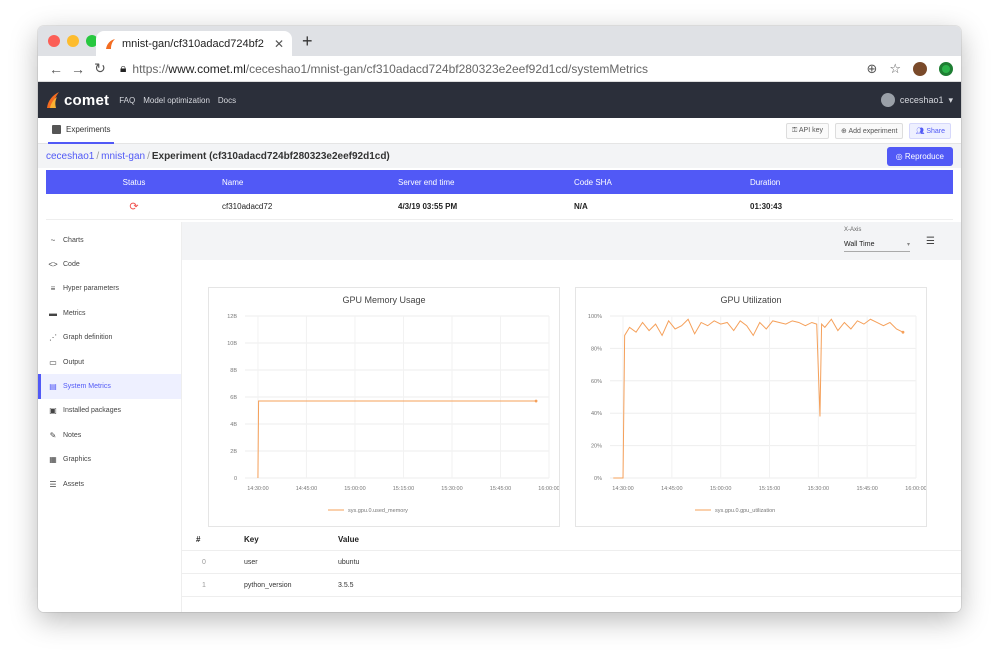  What do you see at coordinates (268, 585) in the screenshot?
I see `row-key: python_version` at bounding box center [268, 585].